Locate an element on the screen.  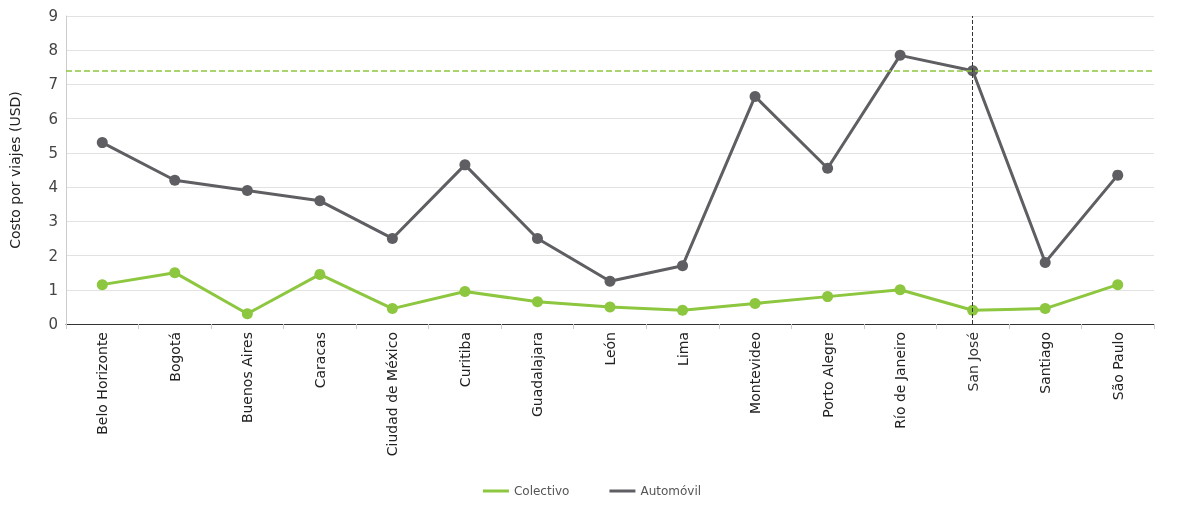
x-tick-label: Buenos Aires is located at coordinates (247, 378).